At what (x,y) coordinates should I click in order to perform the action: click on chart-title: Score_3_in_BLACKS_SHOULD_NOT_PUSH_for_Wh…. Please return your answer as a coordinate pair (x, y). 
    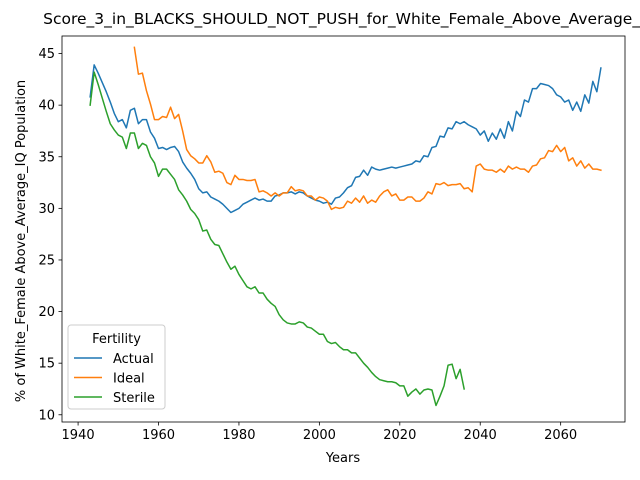
    Looking at the image, I should click on (341, 19).